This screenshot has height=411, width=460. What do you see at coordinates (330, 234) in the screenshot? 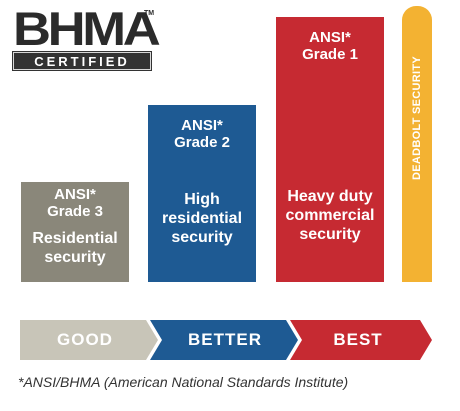
I see `grade-1-desc-3: security` at bounding box center [330, 234].